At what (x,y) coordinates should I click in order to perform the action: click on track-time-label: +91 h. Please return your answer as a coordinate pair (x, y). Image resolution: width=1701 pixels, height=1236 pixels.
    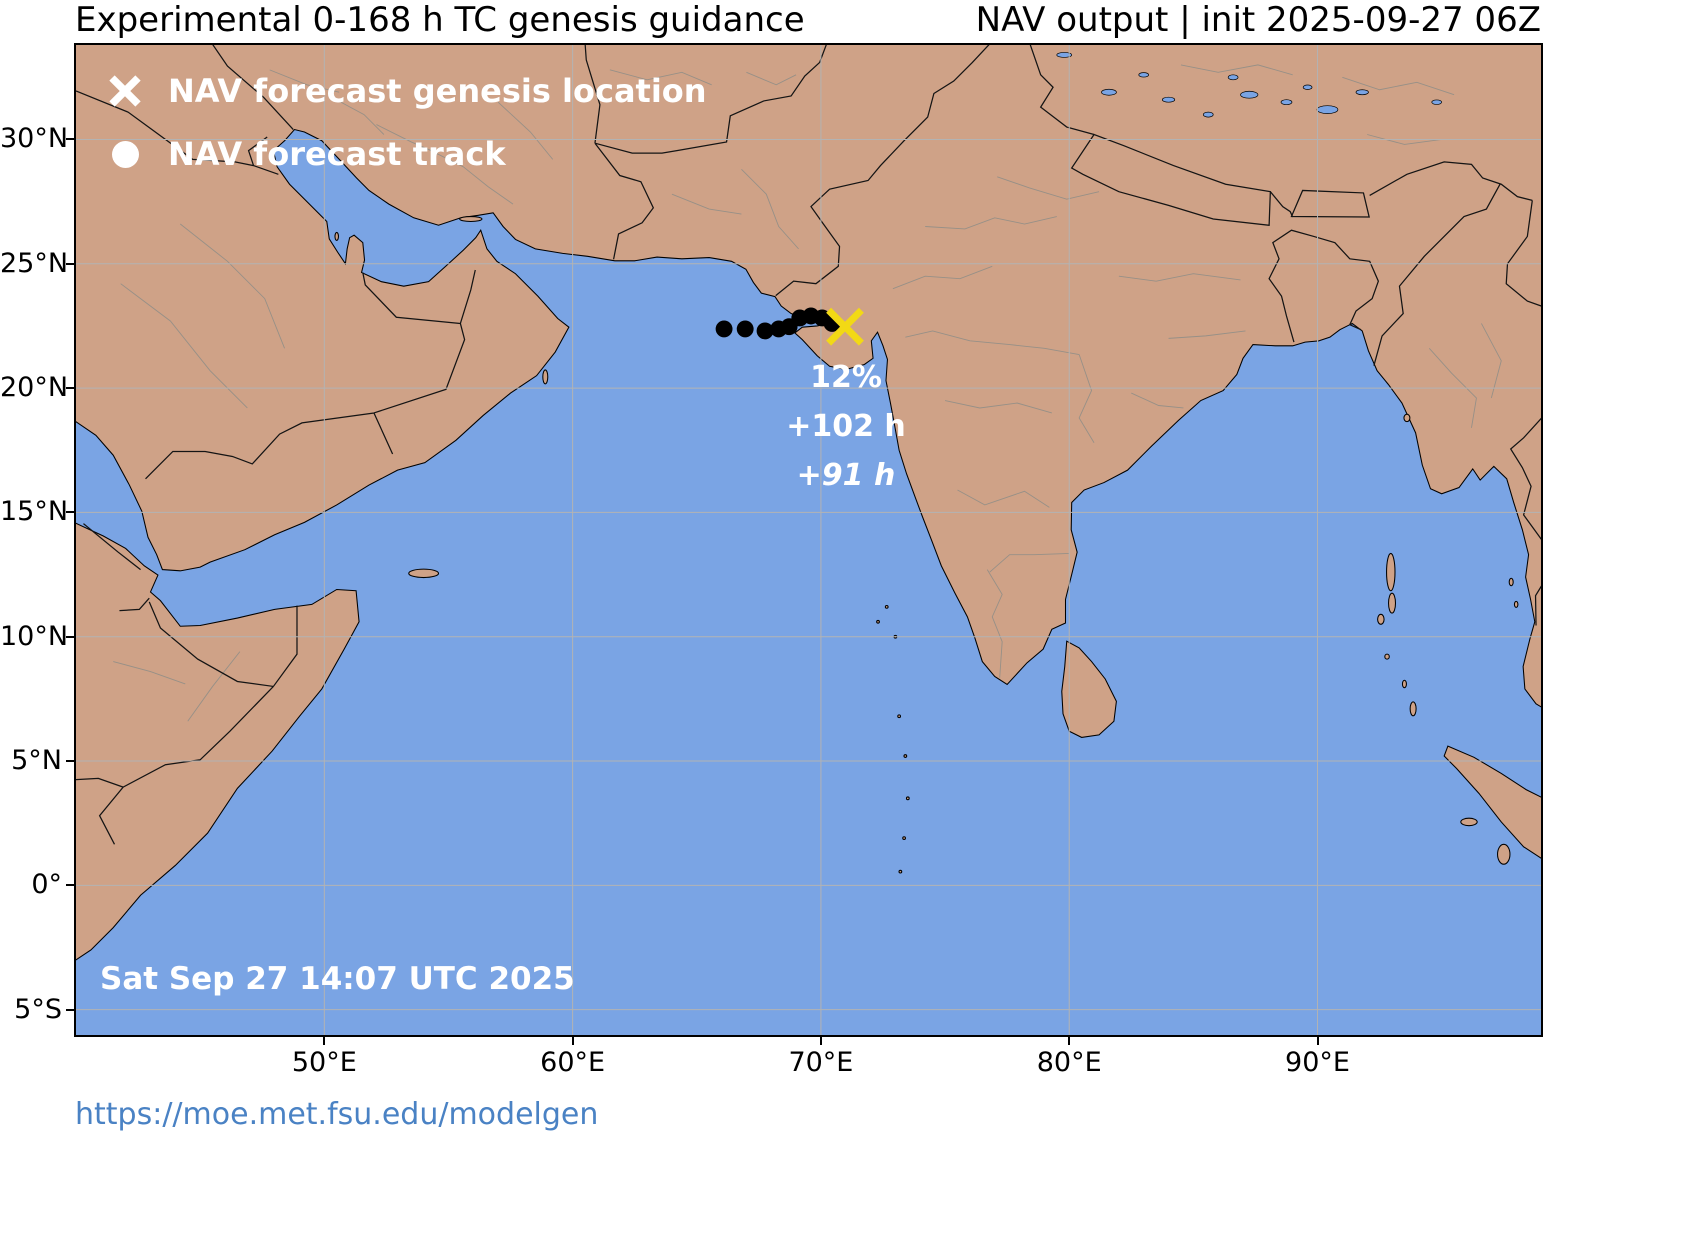
    Looking at the image, I should click on (846, 475).